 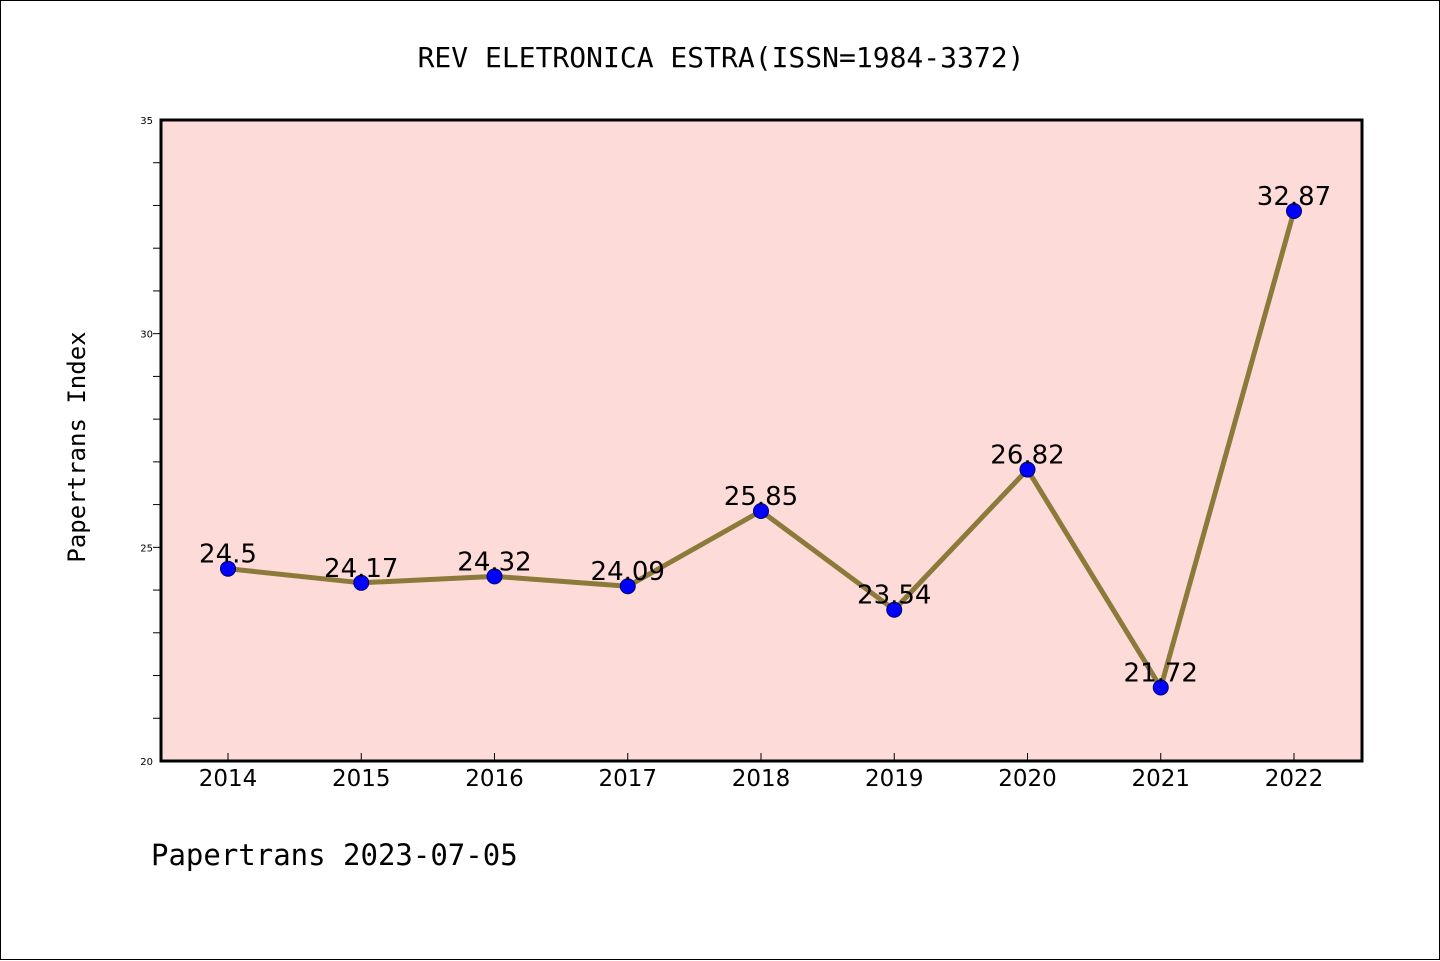 What do you see at coordinates (1294, 779) in the screenshot?
I see `x-tick-label: 2022` at bounding box center [1294, 779].